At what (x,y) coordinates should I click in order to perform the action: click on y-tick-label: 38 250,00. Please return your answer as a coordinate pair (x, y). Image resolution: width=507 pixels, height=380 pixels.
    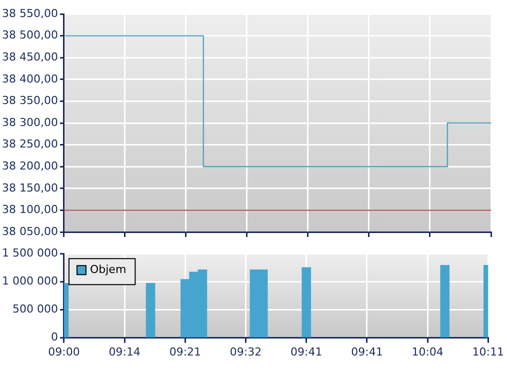
    Looking at the image, I should click on (30, 144).